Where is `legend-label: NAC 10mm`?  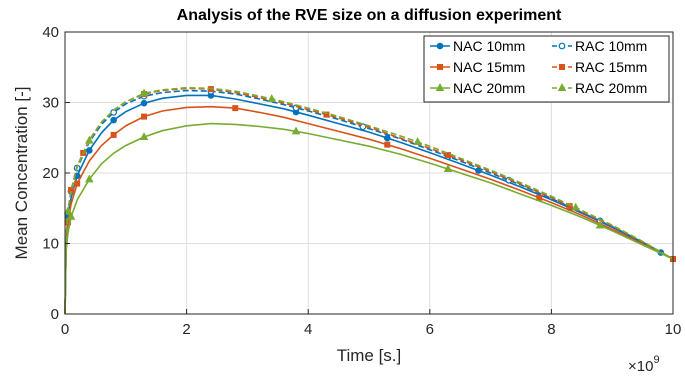 legend-label: NAC 10mm is located at coordinates (489, 46).